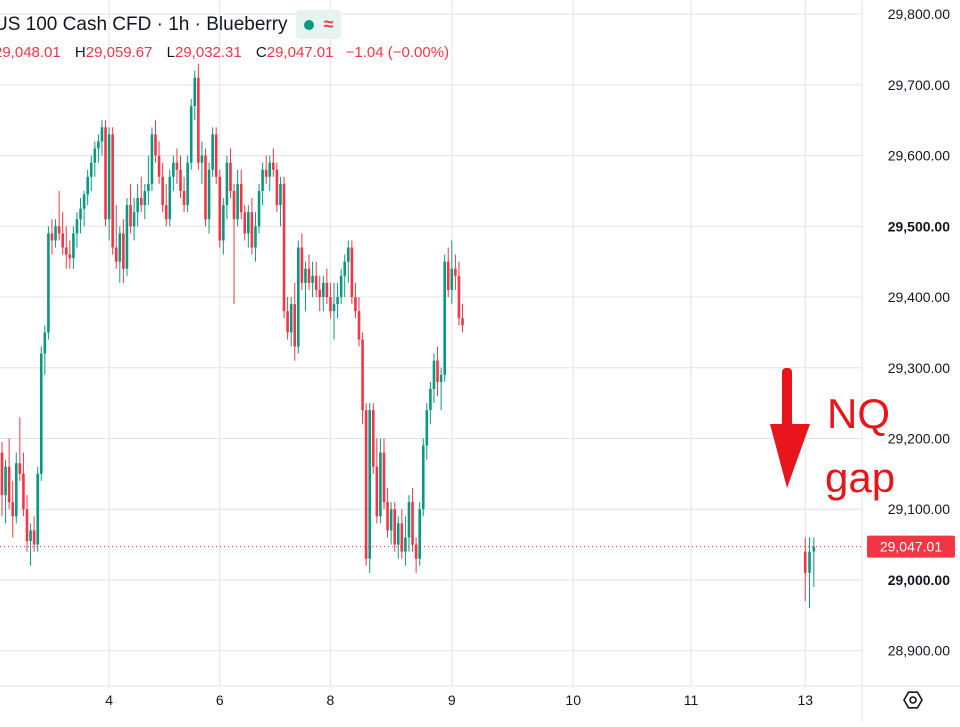 Image resolution: width=960 pixels, height=727 pixels. Describe the element at coordinates (913, 700) in the screenshot. I see `settings-icon` at that location.